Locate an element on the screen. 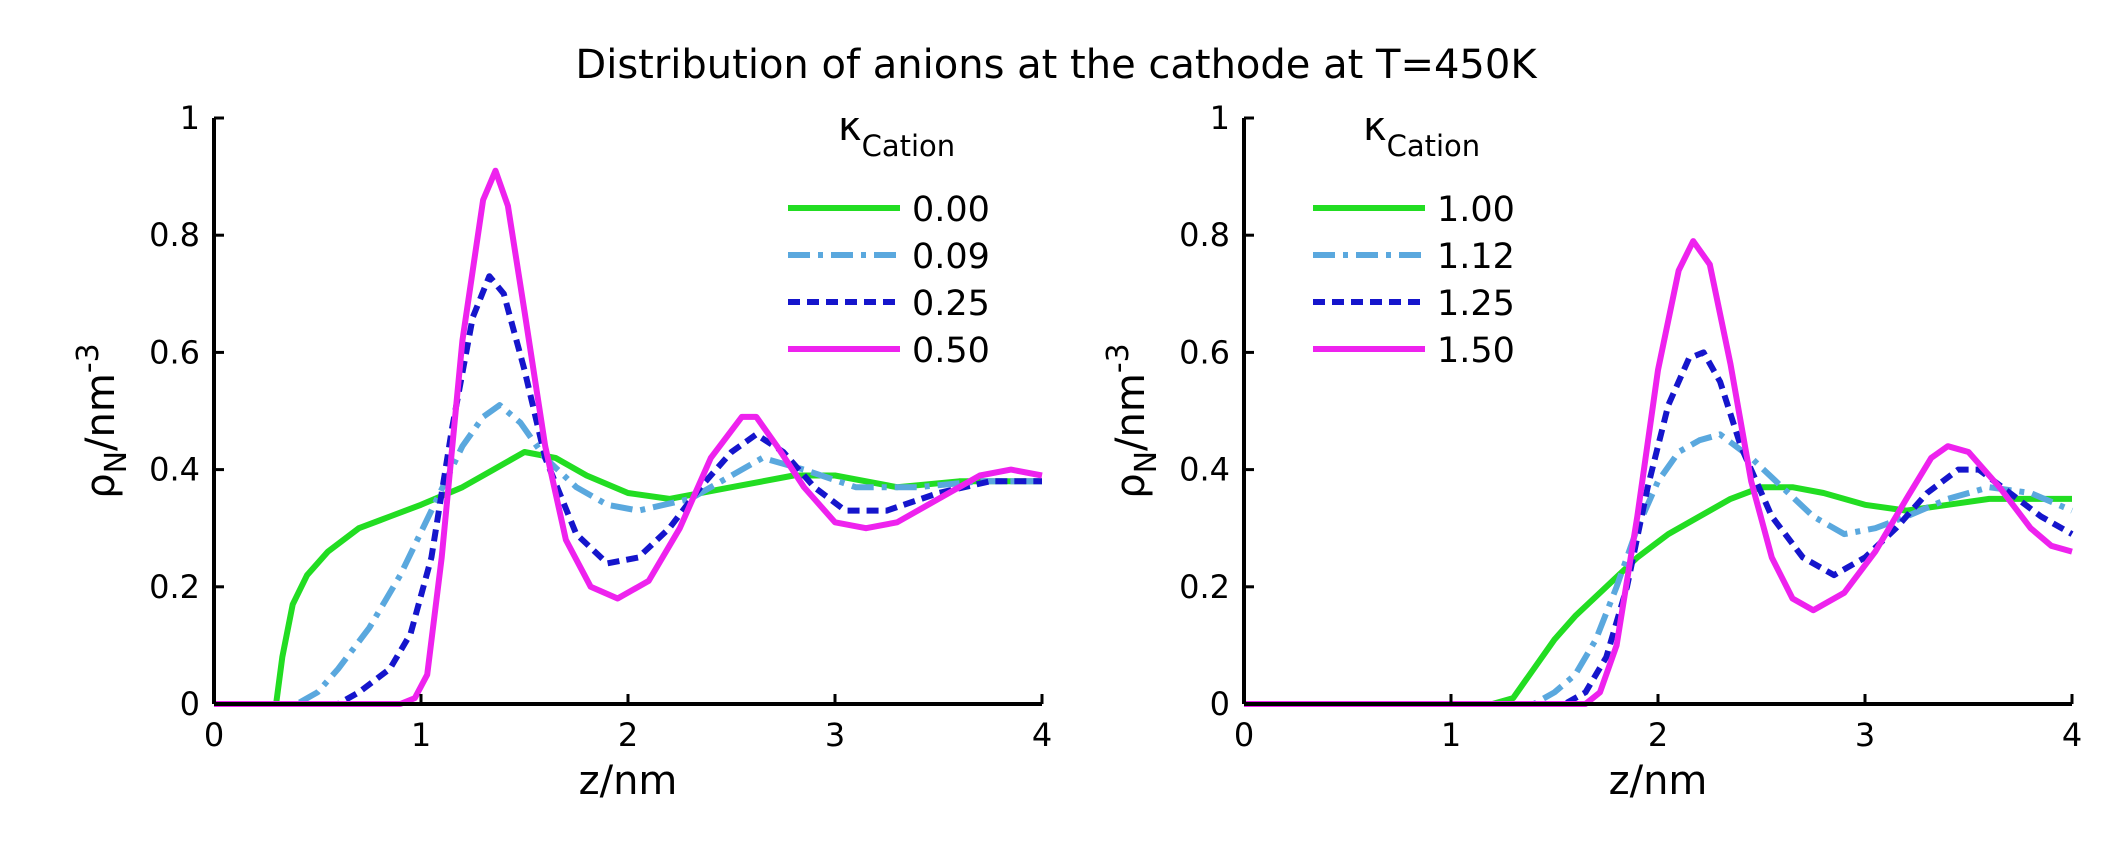  legend-label-1.12: 1.12 is located at coordinates (1476, 257).